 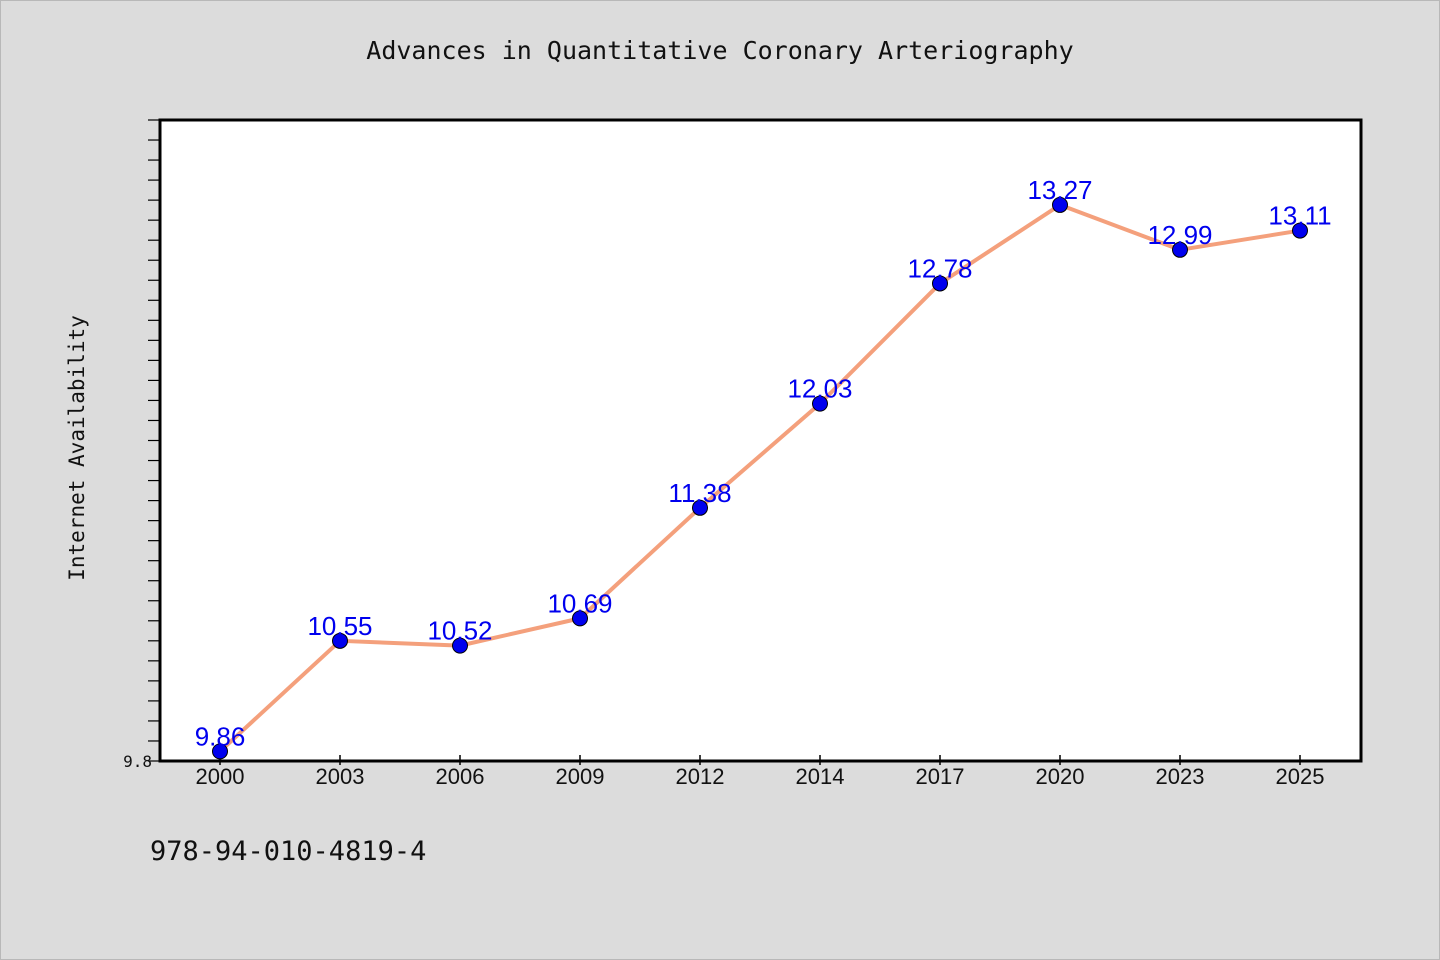 I want to click on data-label: 13.11, so click(x=1299, y=216).